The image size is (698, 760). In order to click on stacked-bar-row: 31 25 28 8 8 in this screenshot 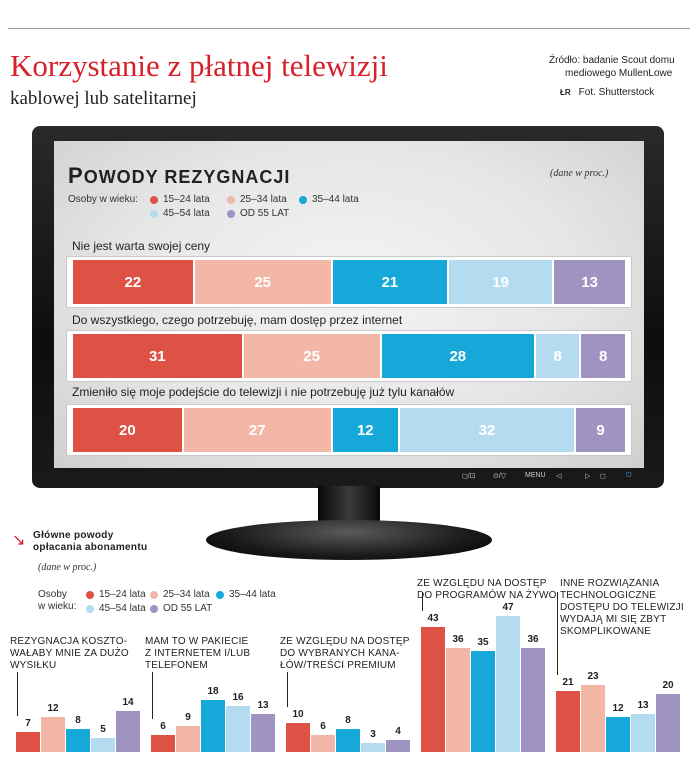, I will do `click(349, 356)`.